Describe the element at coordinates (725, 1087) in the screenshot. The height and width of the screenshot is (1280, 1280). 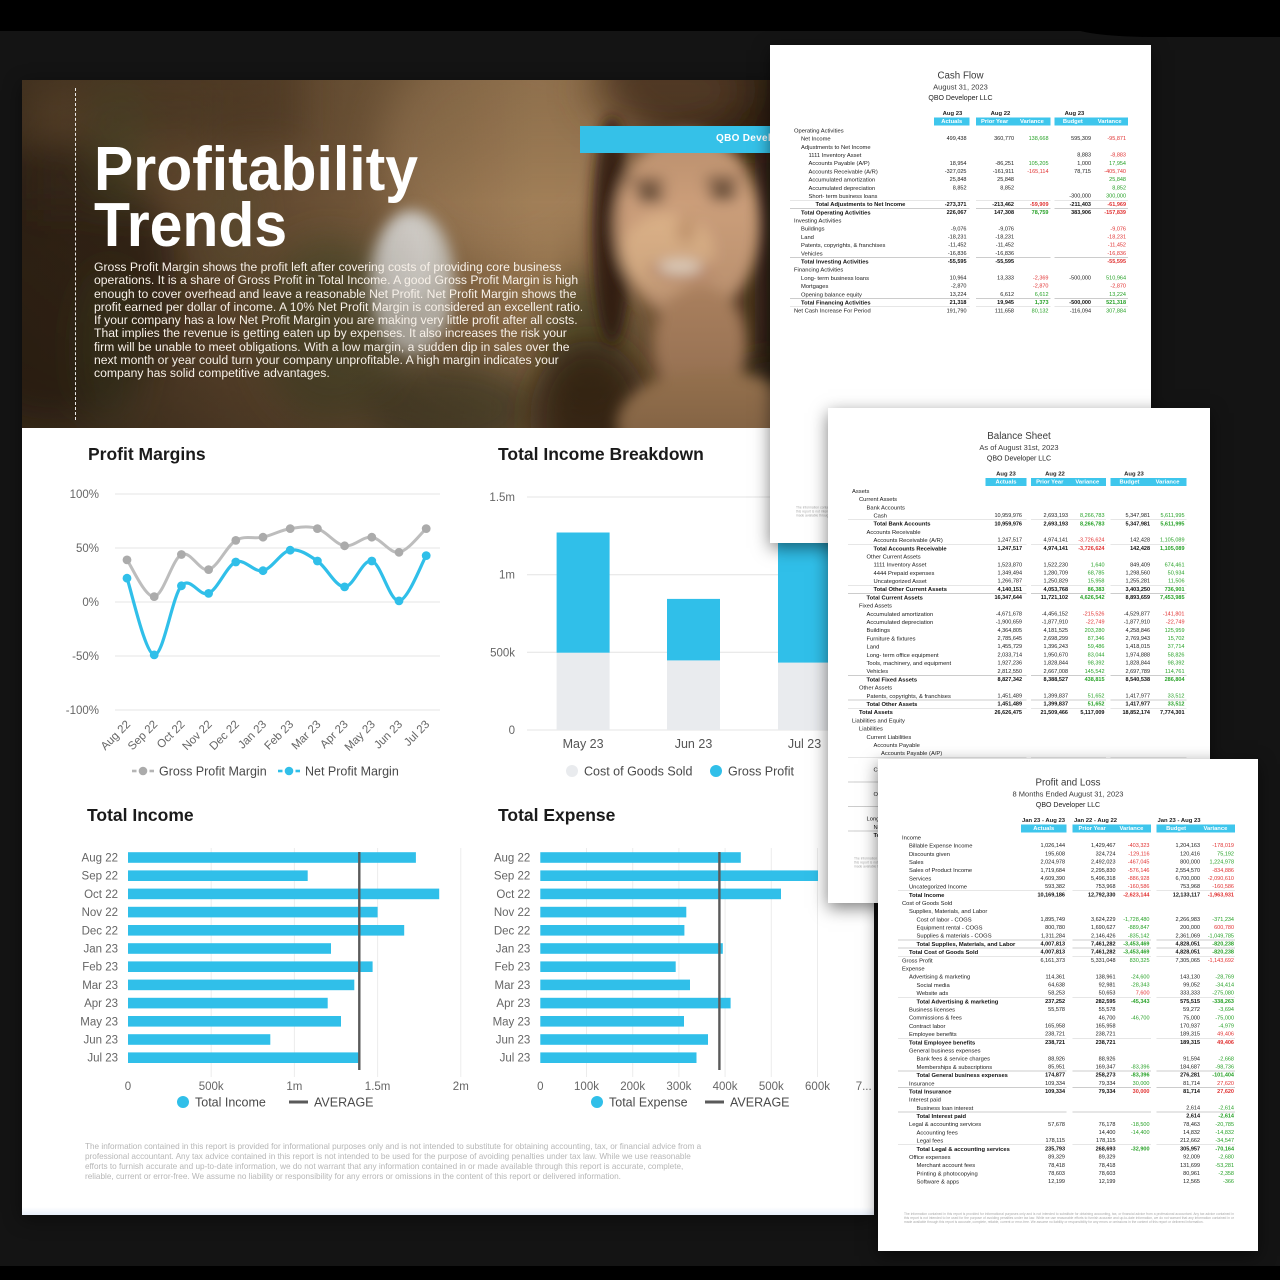
I see `svg-text: 400k` at that location.